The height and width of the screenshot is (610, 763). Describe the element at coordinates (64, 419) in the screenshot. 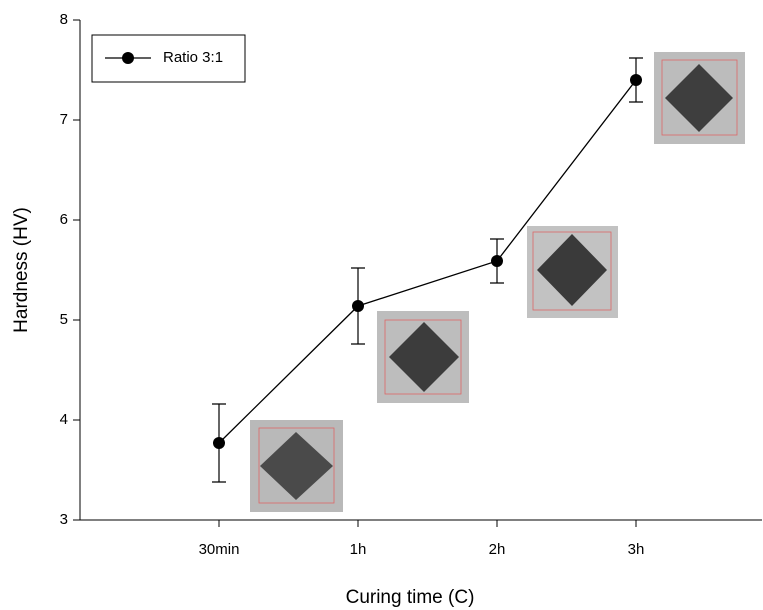

I see `y-tick-label: 4` at that location.